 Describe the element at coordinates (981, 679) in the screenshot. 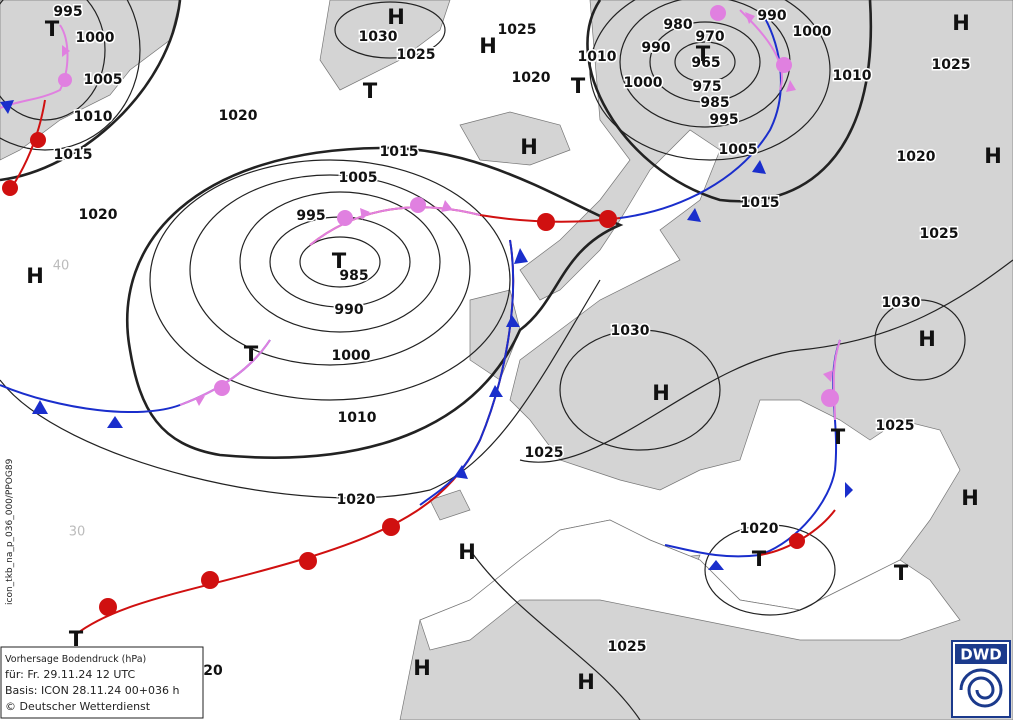

I see `dwd-logo: DWD` at that location.